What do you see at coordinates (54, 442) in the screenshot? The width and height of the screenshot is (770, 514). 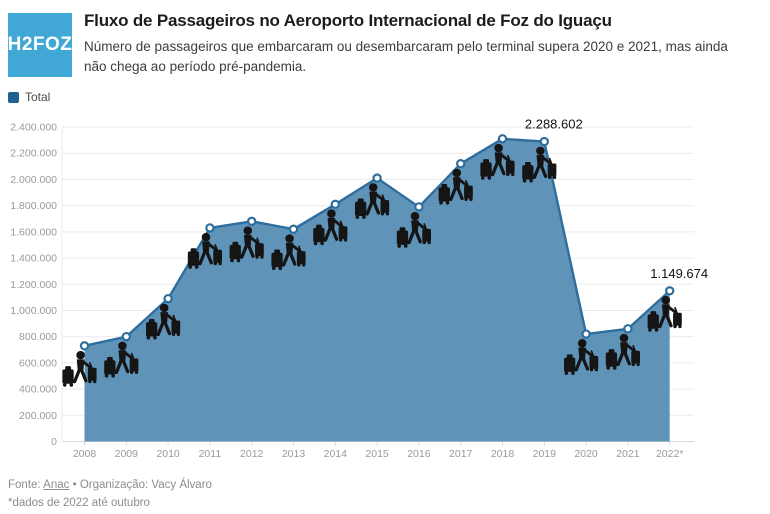 I see `y-axis-label: 0` at bounding box center [54, 442].